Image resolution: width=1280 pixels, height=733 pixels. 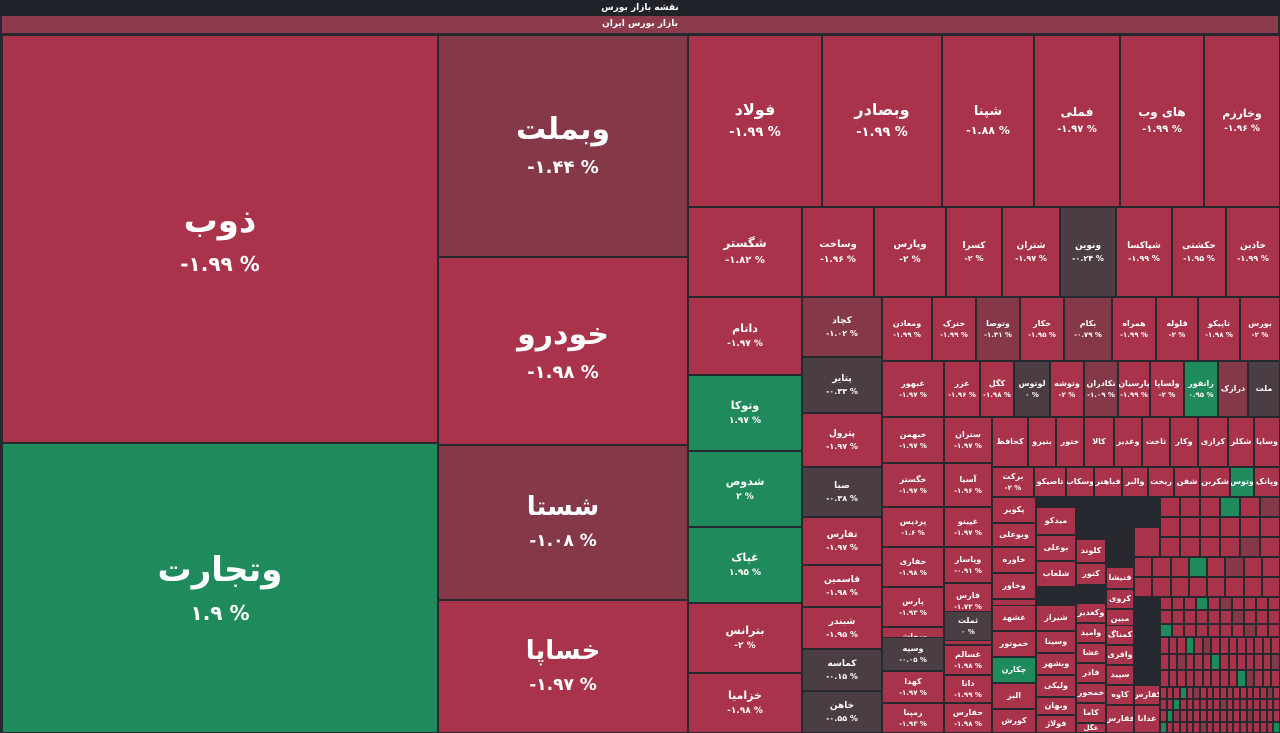 I want to click on stock-tile: شگستر -۱.۸۲ %, so click(x=745, y=252).